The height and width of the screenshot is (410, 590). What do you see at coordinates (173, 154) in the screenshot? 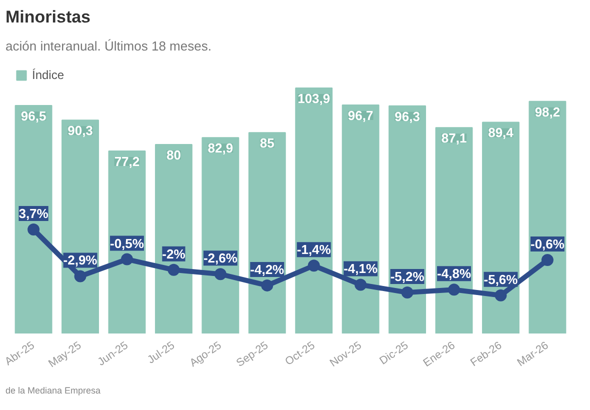
I see `data-label: 80` at bounding box center [173, 154].